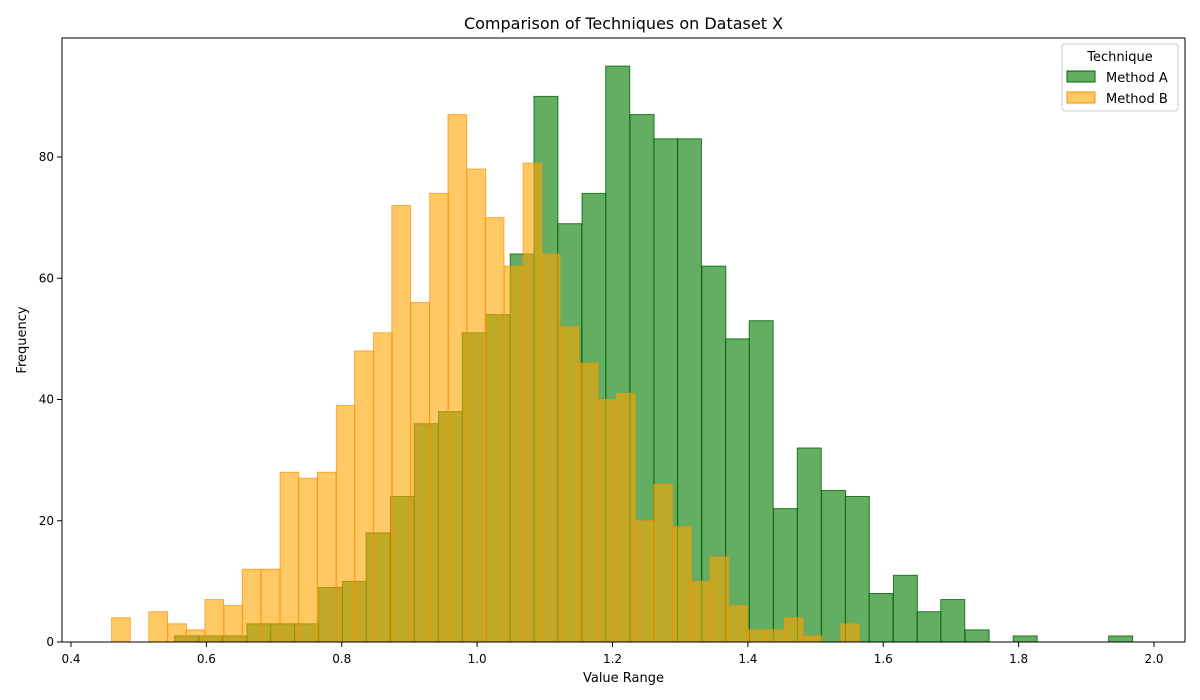 The image size is (1200, 700). Describe the element at coordinates (1153, 659) in the screenshot. I see `x-tick-label: 2.0` at that location.